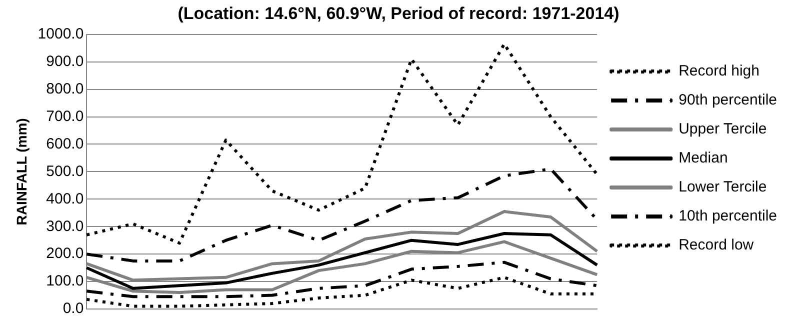 This screenshot has width=797, height=321. I want to click on legend-label: 10th percentile, so click(728, 216).